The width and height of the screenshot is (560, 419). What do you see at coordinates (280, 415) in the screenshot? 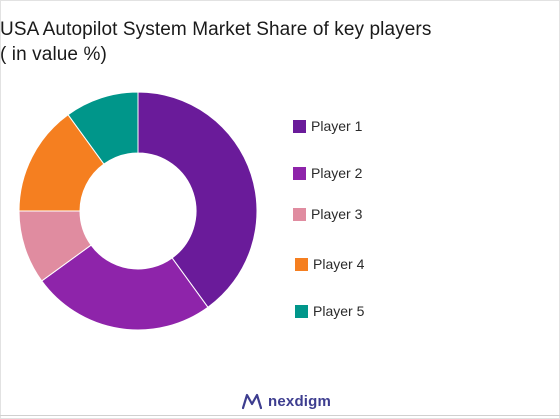
I see `bottom-divider` at bounding box center [280, 415].